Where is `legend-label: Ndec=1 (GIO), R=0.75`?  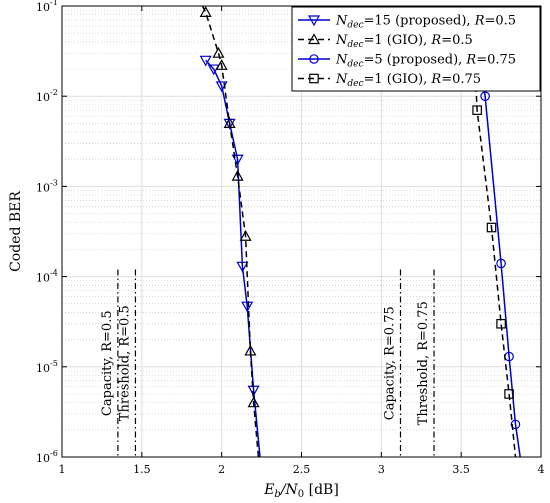
legend-label: Ndec=1 (GIO), R=0.75 is located at coordinates (408, 80).